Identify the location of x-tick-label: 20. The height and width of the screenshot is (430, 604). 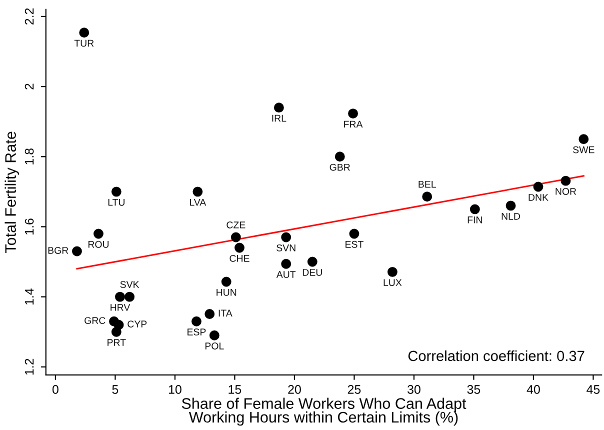
(294, 389).